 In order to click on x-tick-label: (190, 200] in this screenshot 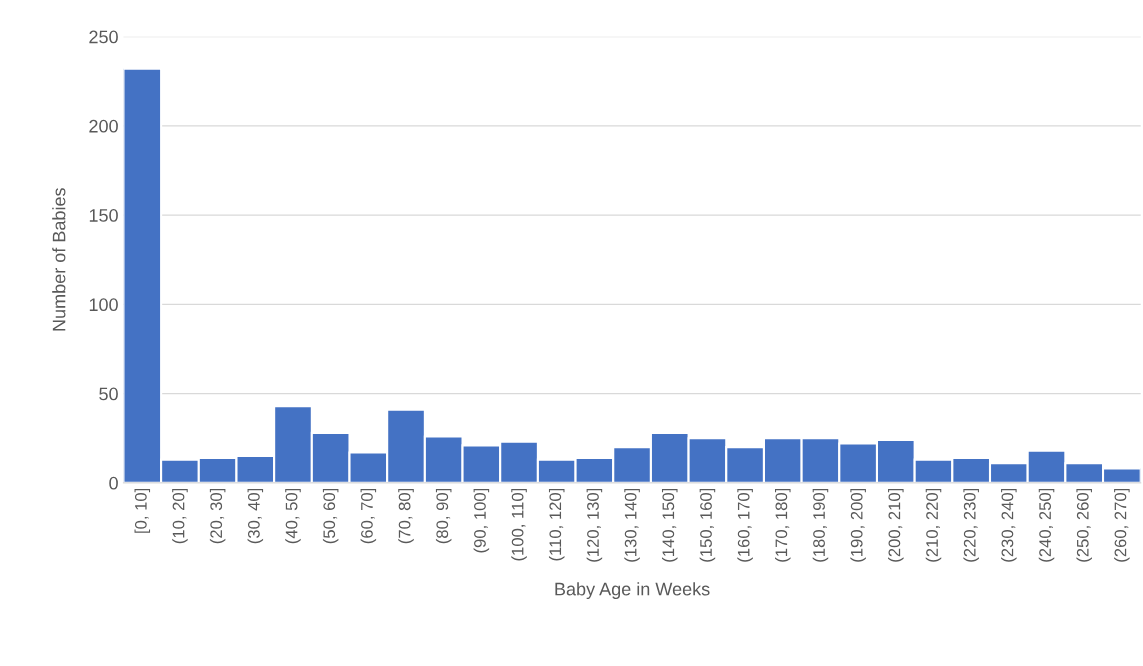, I will do `click(858, 525)`.